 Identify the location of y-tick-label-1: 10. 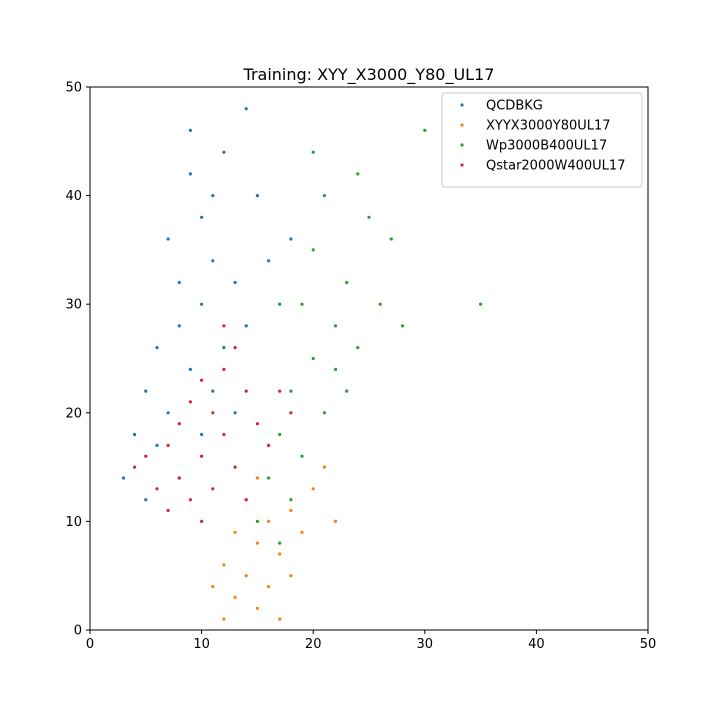
(73, 522).